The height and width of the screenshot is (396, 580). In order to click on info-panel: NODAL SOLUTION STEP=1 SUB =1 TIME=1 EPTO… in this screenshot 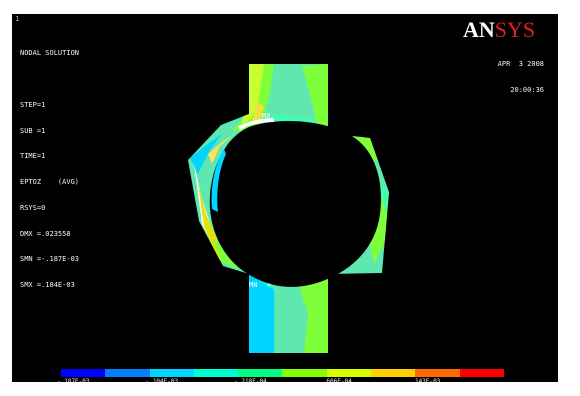, I will do `click(49, 169)`.